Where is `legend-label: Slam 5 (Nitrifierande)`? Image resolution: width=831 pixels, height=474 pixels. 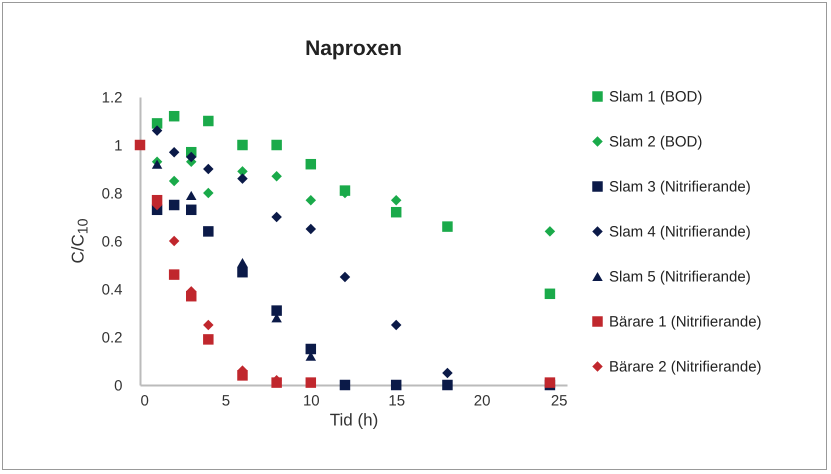
legend-label: Slam 5 (Nitrifierande) is located at coordinates (680, 277).